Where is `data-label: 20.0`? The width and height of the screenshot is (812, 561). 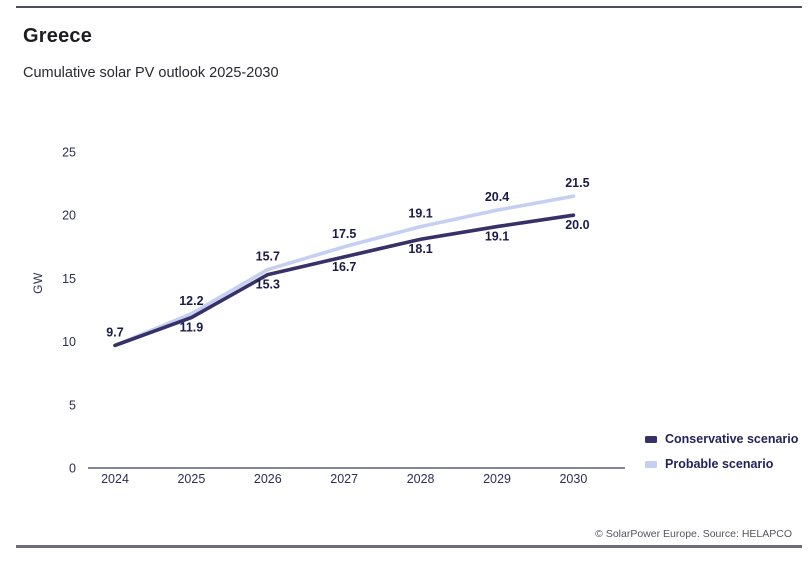 data-label: 20.0 is located at coordinates (577, 225).